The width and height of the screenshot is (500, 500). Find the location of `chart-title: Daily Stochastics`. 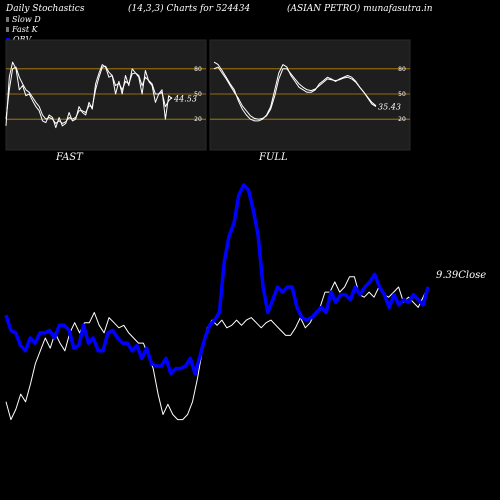

chart-title: Daily Stochastics is located at coordinates (45, 9).